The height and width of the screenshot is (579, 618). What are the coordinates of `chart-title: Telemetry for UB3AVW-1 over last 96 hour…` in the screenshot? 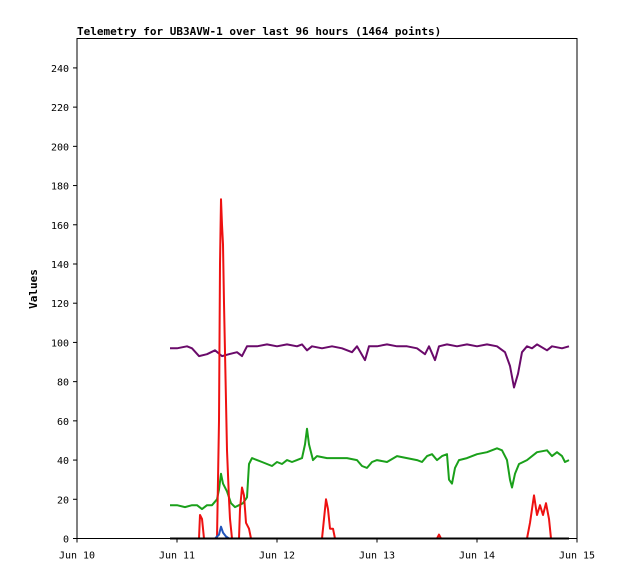 It's located at (259, 31).